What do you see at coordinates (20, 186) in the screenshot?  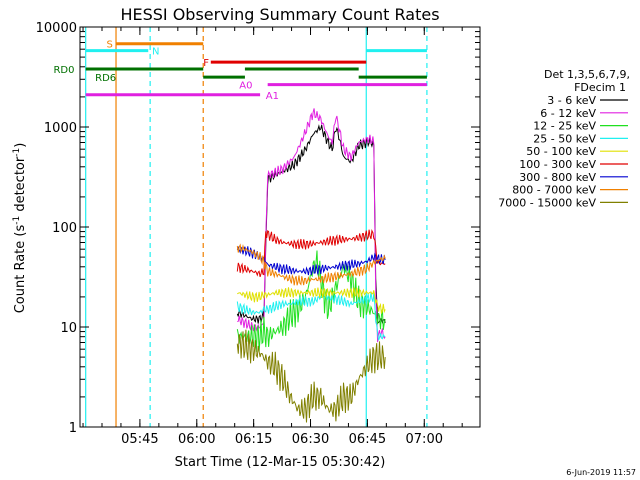 I see `y-axis-label-mid: detector` at bounding box center [20, 186].